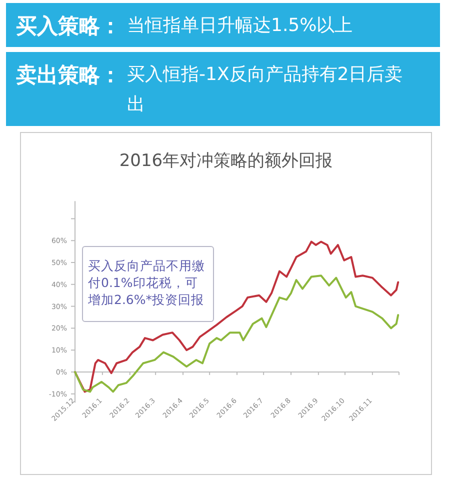 The image size is (449, 485). Describe the element at coordinates (210, 89) in the screenshot. I see `text: 卖出策略：买入恒指-1X反向产品持有2日后卖出` at that location.